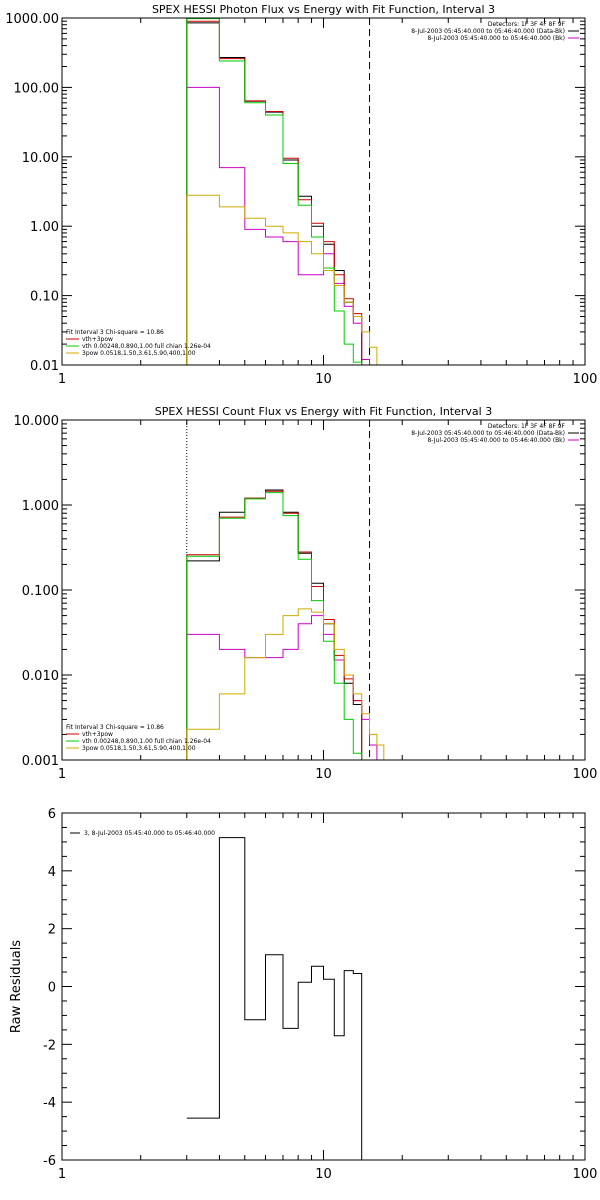 The height and width of the screenshot is (1200, 600). What do you see at coordinates (37, 88) in the screenshot?
I see `y-tick-label: 100.00` at bounding box center [37, 88].